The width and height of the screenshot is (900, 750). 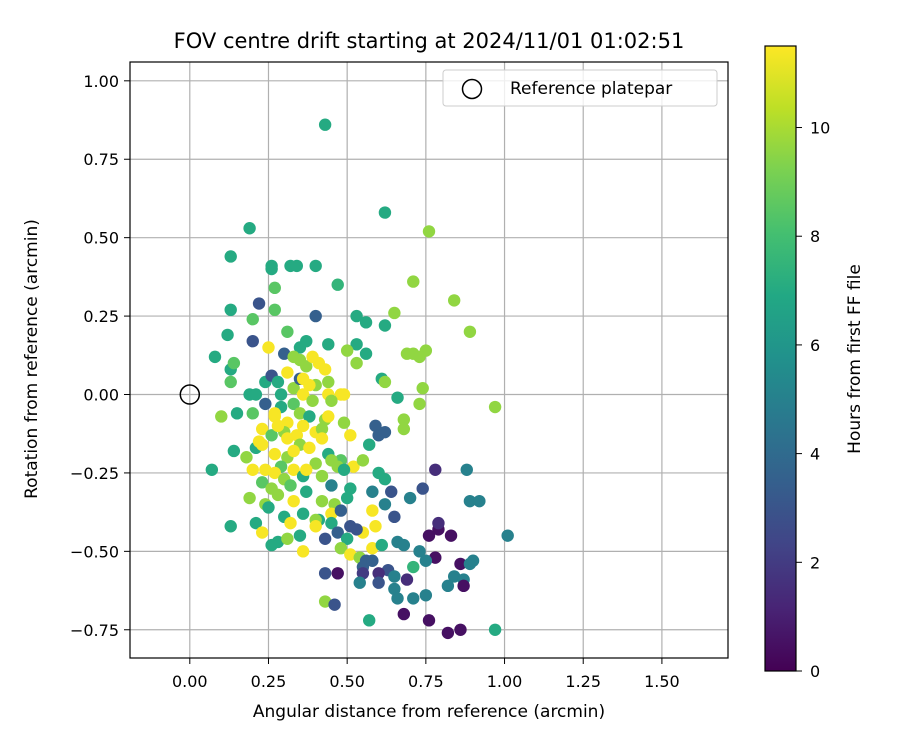 I want to click on x-axis-label: Angular distance from reference (arcmin), so click(x=429, y=712).